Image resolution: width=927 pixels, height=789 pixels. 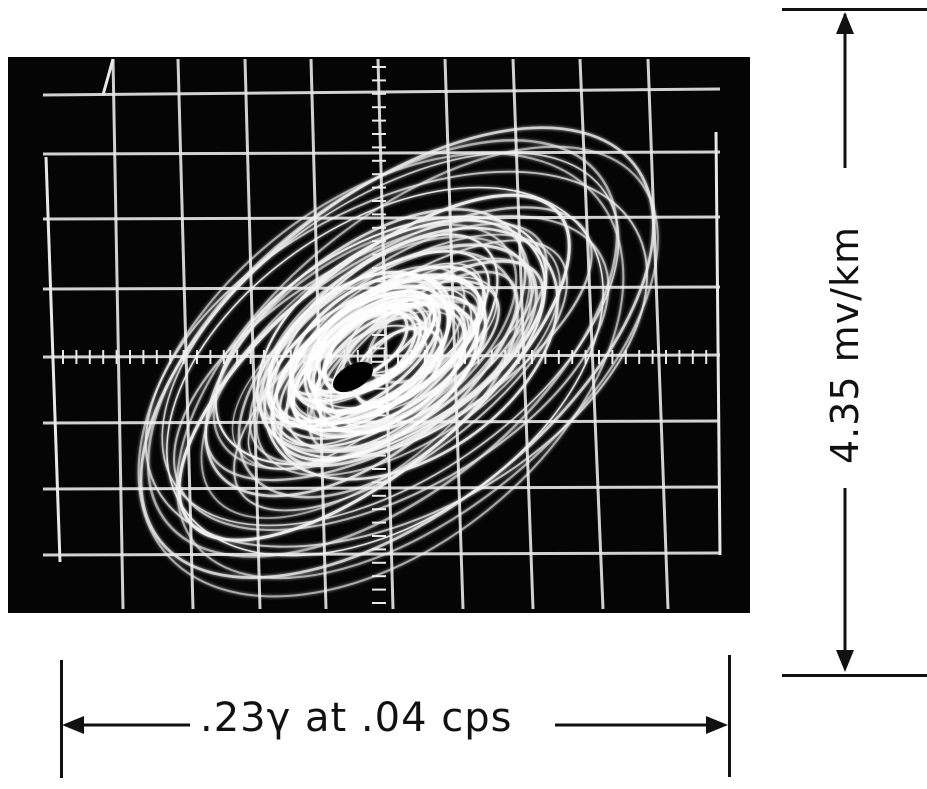 I want to click on v-dim-arrows, so click(x=845, y=342).